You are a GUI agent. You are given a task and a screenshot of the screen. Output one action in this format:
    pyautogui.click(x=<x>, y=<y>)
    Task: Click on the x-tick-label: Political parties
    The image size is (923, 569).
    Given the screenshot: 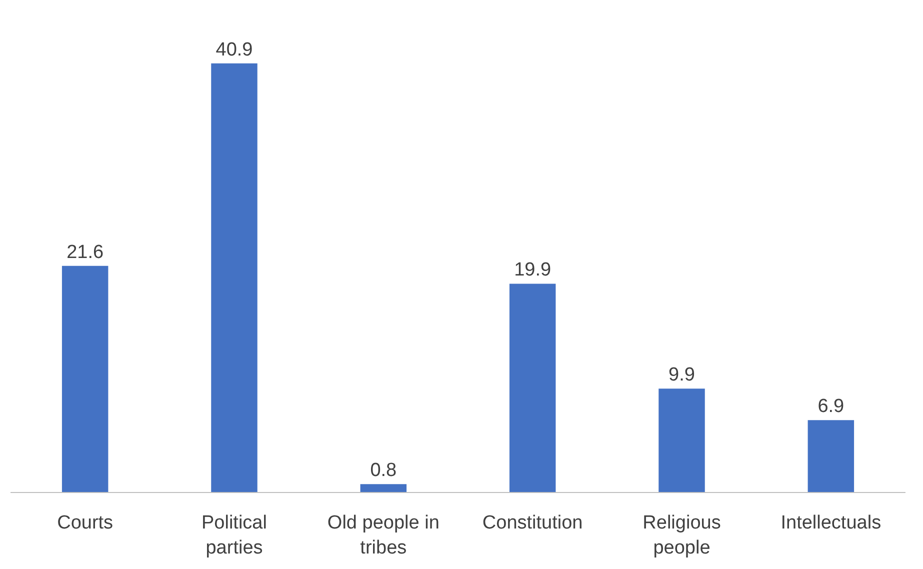 What is the action you would take?
    pyautogui.click(x=234, y=535)
    